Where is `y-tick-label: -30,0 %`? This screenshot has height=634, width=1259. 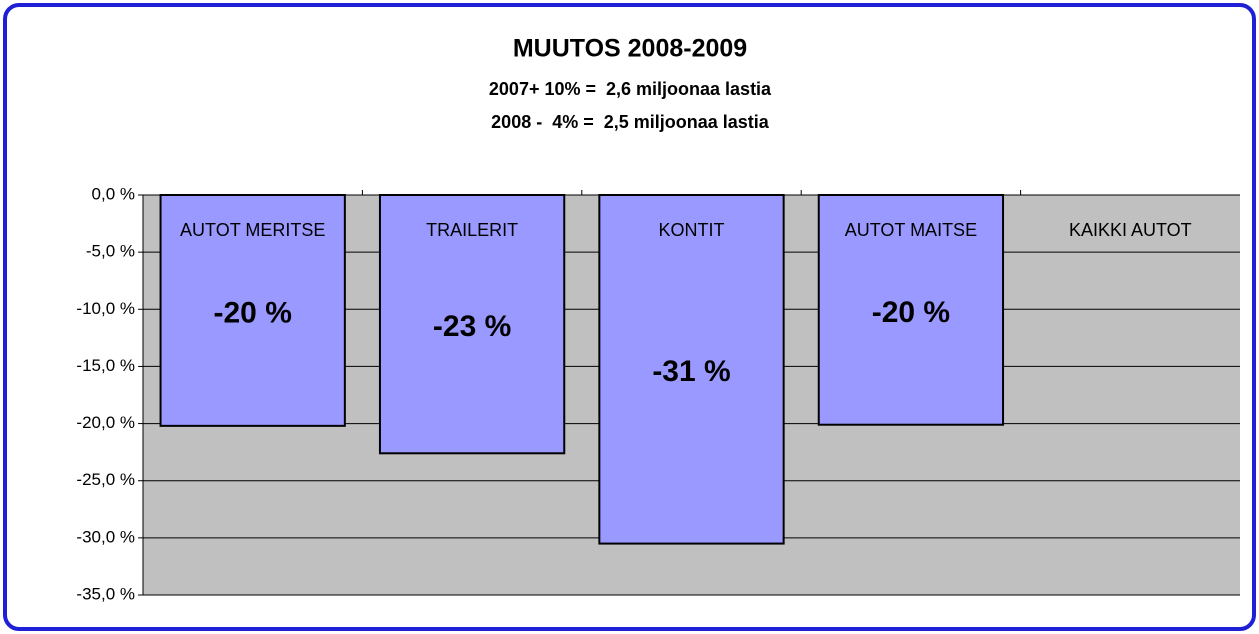
y-tick-label: -30,0 % is located at coordinates (105, 536).